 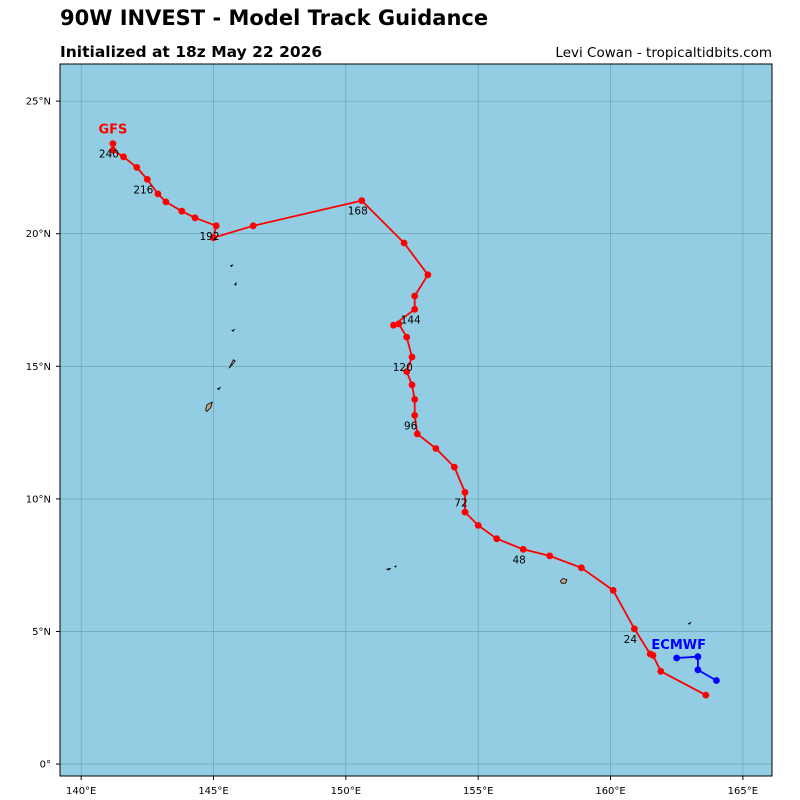 What do you see at coordinates (743, 791) in the screenshot?
I see `x-tick-label: 165°E` at bounding box center [743, 791].